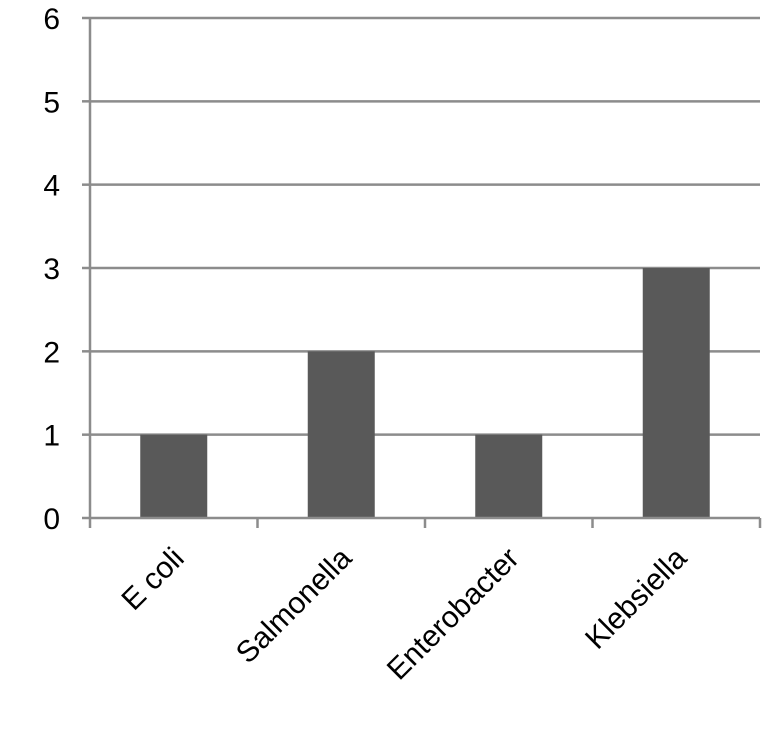 The height and width of the screenshot is (732, 778). Describe the element at coordinates (51, 352) in the screenshot. I see `y-tick-label: 2` at that location.